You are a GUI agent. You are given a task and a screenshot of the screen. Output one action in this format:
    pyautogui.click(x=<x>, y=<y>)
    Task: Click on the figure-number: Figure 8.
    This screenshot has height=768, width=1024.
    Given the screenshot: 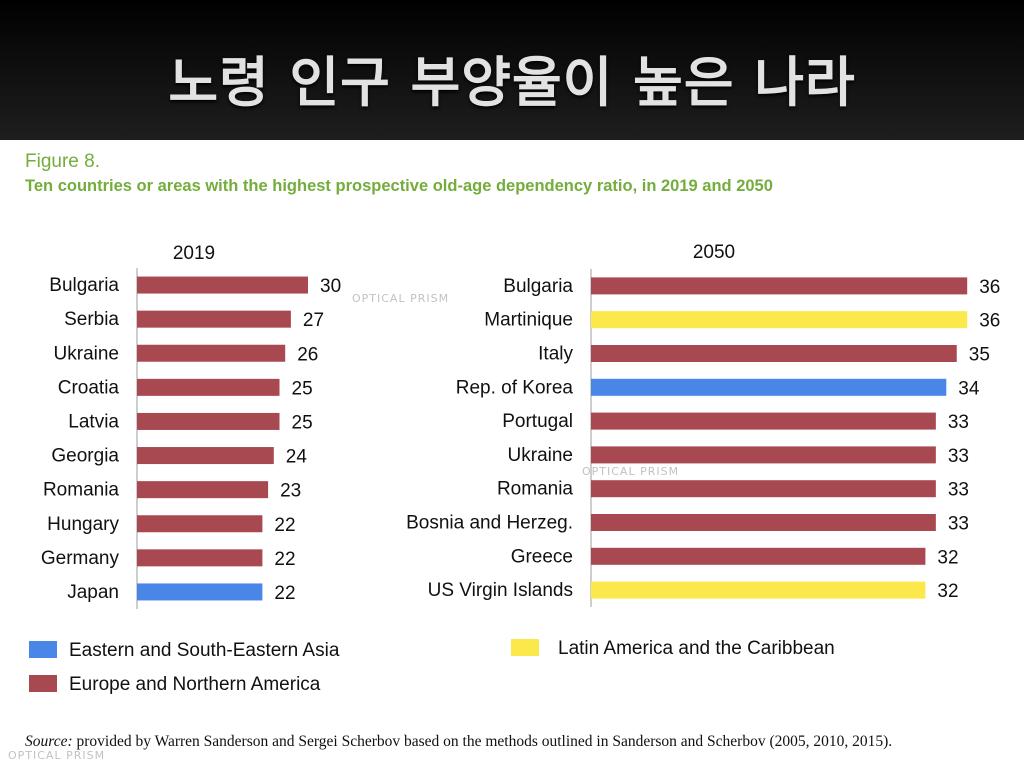 What is the action you would take?
    pyautogui.click(x=62, y=161)
    